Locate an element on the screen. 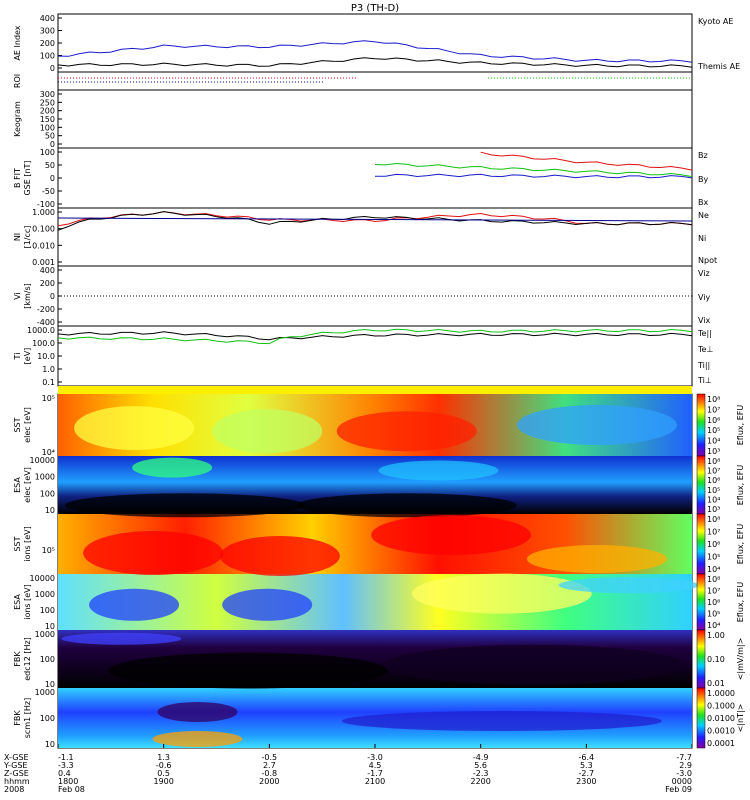  y-axis-label: FBK is located at coordinates (17, 718).